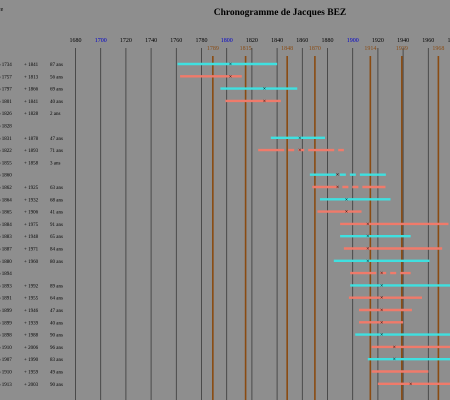 This screenshot has height=400, width=450. Describe the element at coordinates (378, 41) in the screenshot. I see `decade-tick-label: 1920` at that location.